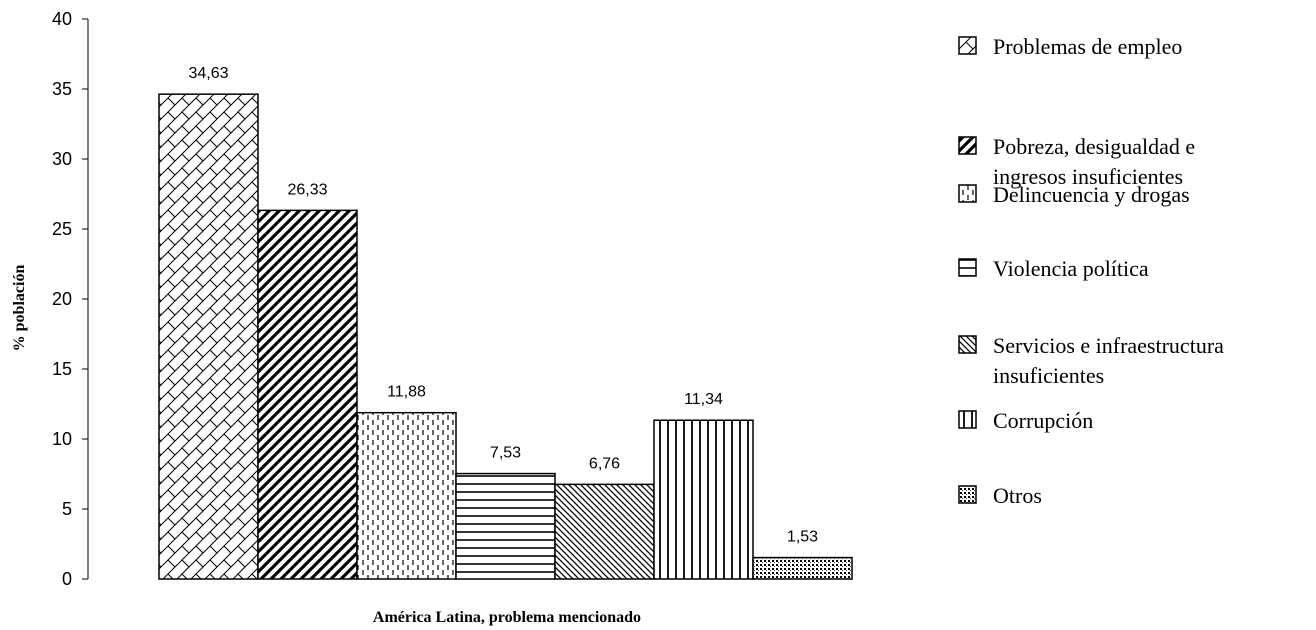  I want to click on y-tick-label: 40, so click(62, 19).